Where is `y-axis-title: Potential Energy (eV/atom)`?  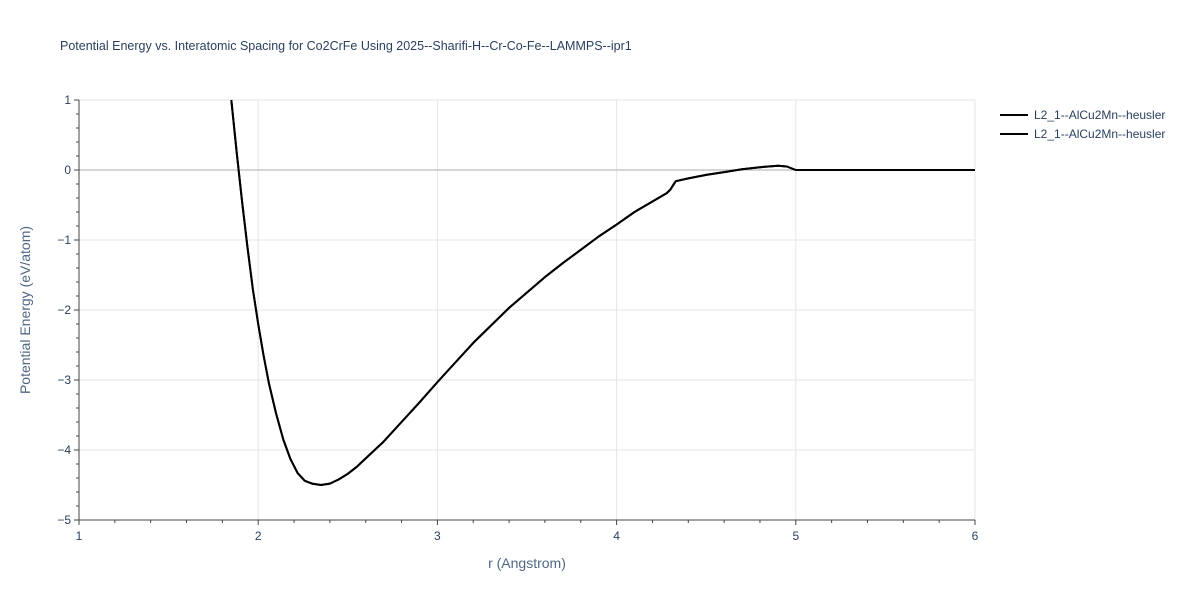 y-axis-title: Potential Energy (eV/atom) is located at coordinates (25, 310).